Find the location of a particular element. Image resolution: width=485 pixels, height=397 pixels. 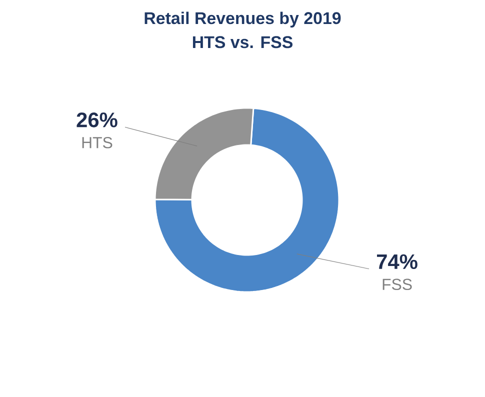

chart-subtitle: HTS vs. FSS is located at coordinates (242, 42).